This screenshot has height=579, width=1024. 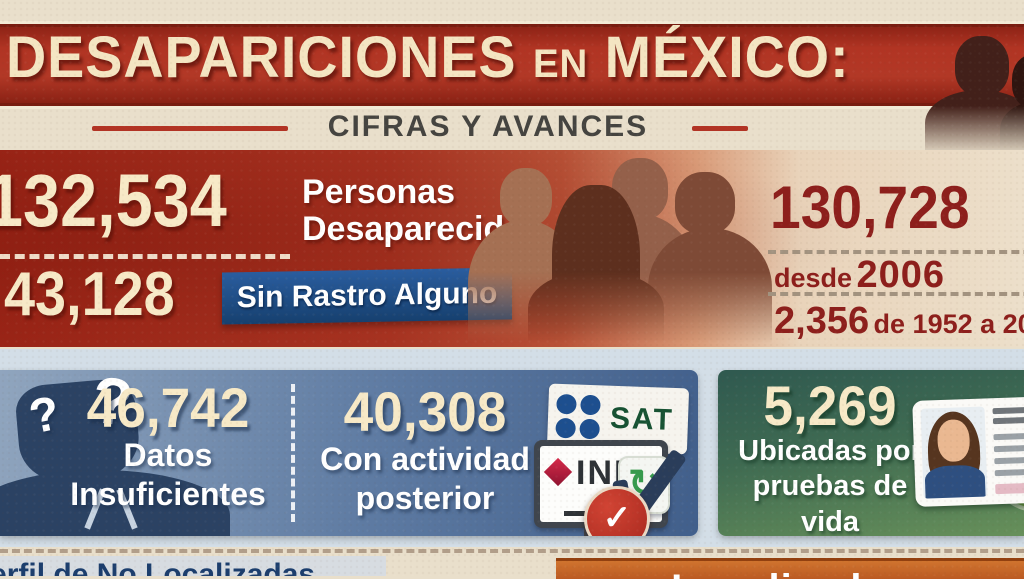 What do you see at coordinates (168, 407) in the screenshot?
I see `card-number: 46,742` at bounding box center [168, 407].